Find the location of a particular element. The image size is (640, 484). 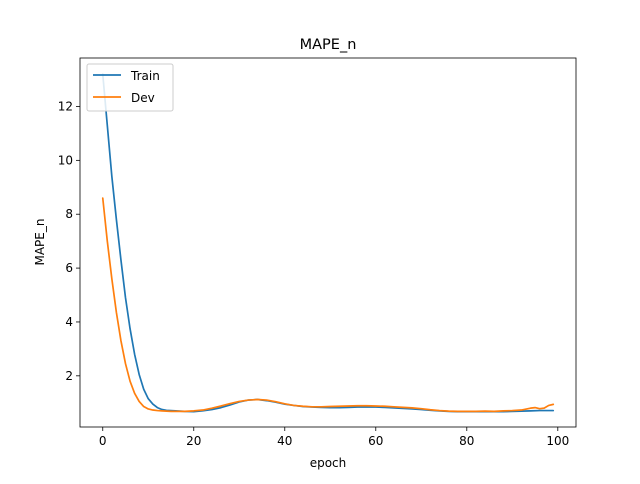

y-tick-label: 4 is located at coordinates (69, 322).